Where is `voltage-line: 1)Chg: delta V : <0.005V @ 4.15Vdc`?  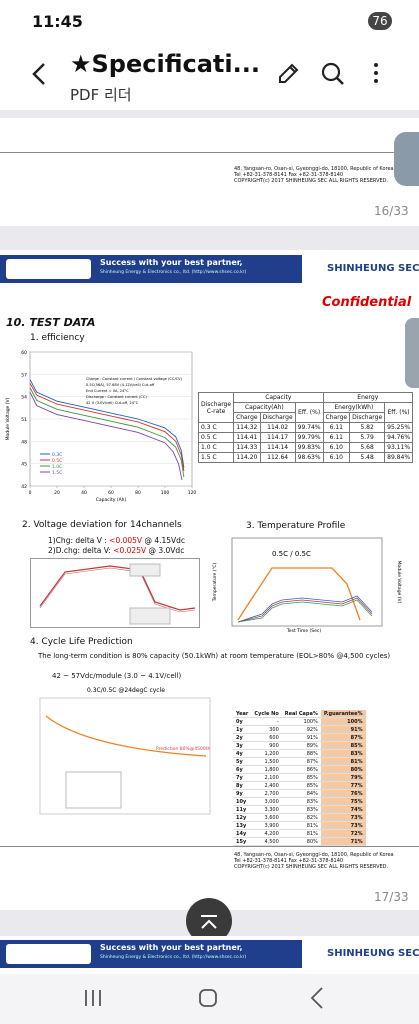
voltage-line: 1)Chg: delta V : <0.005V @ 4.15Vdc is located at coordinates (116, 540).